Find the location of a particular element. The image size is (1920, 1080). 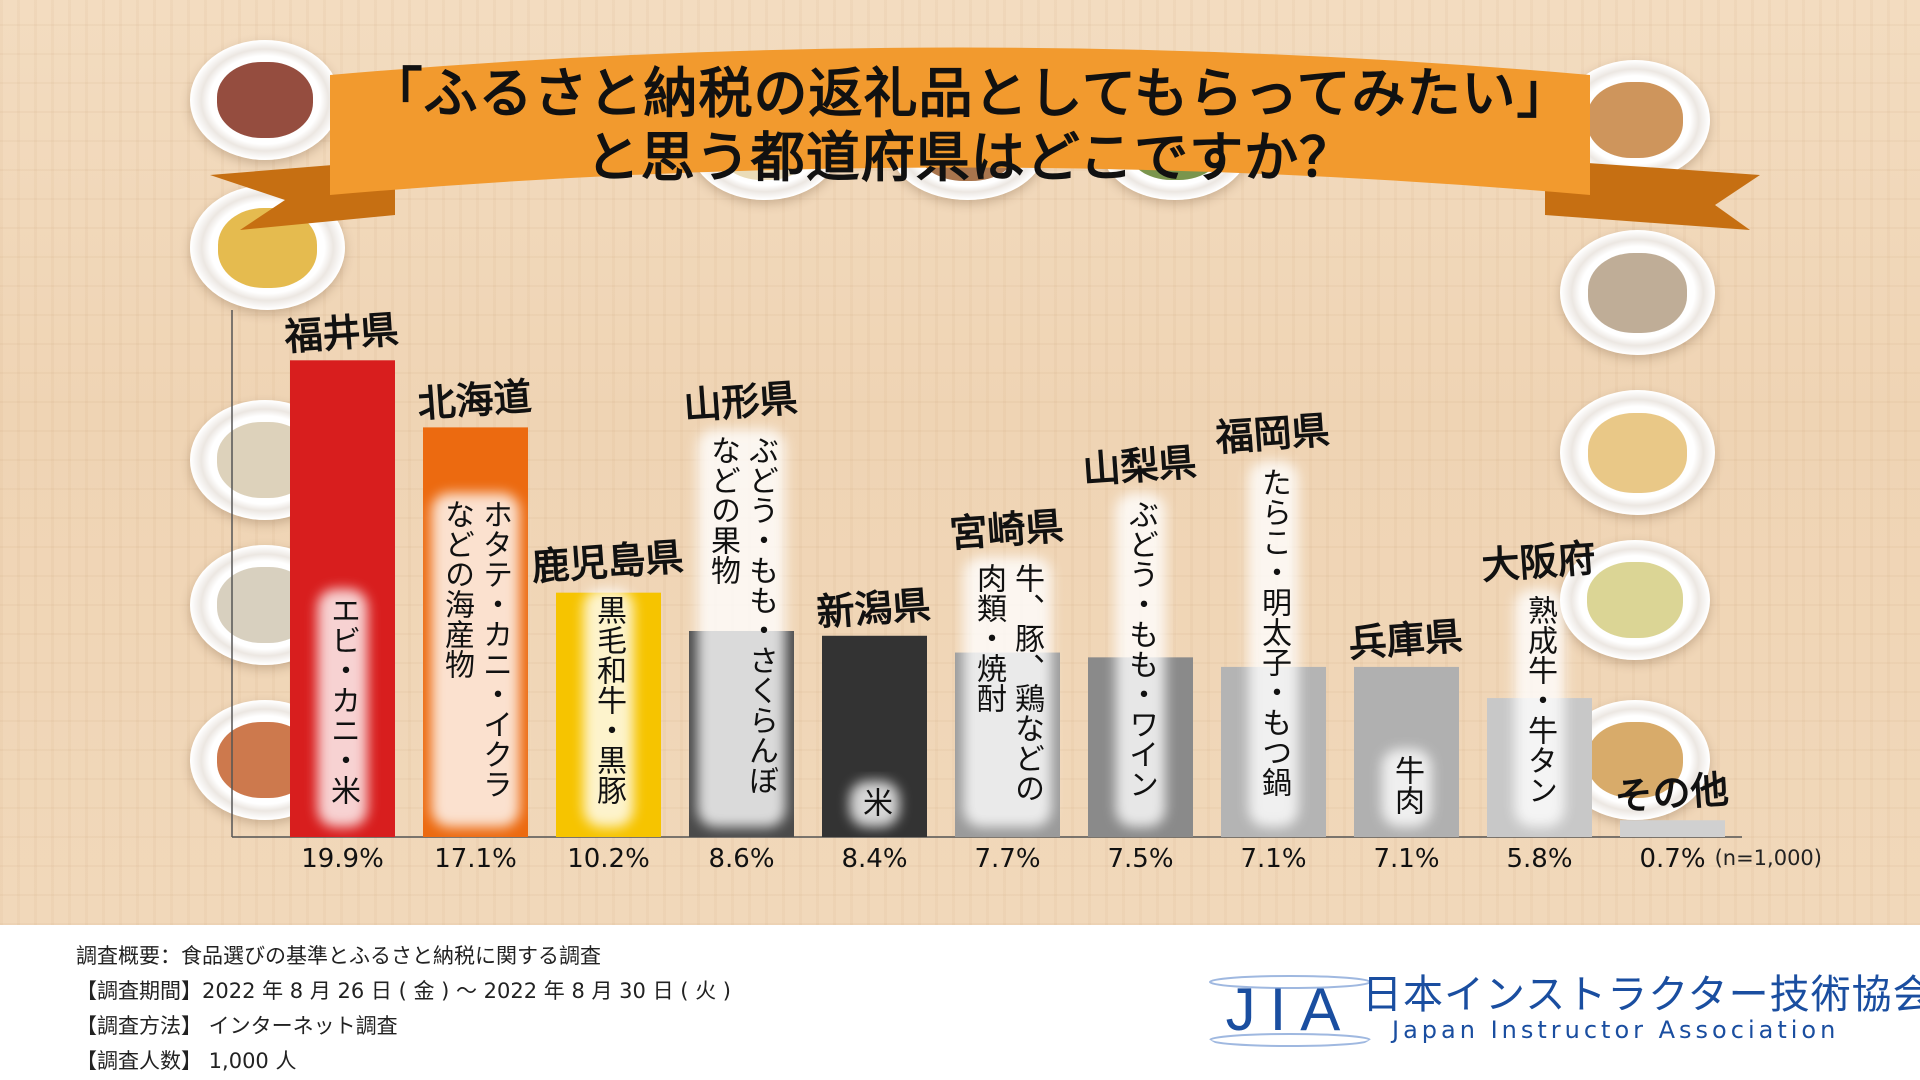

survey-method: 【調査方法】 インターネット調査 is located at coordinates (237, 1026).